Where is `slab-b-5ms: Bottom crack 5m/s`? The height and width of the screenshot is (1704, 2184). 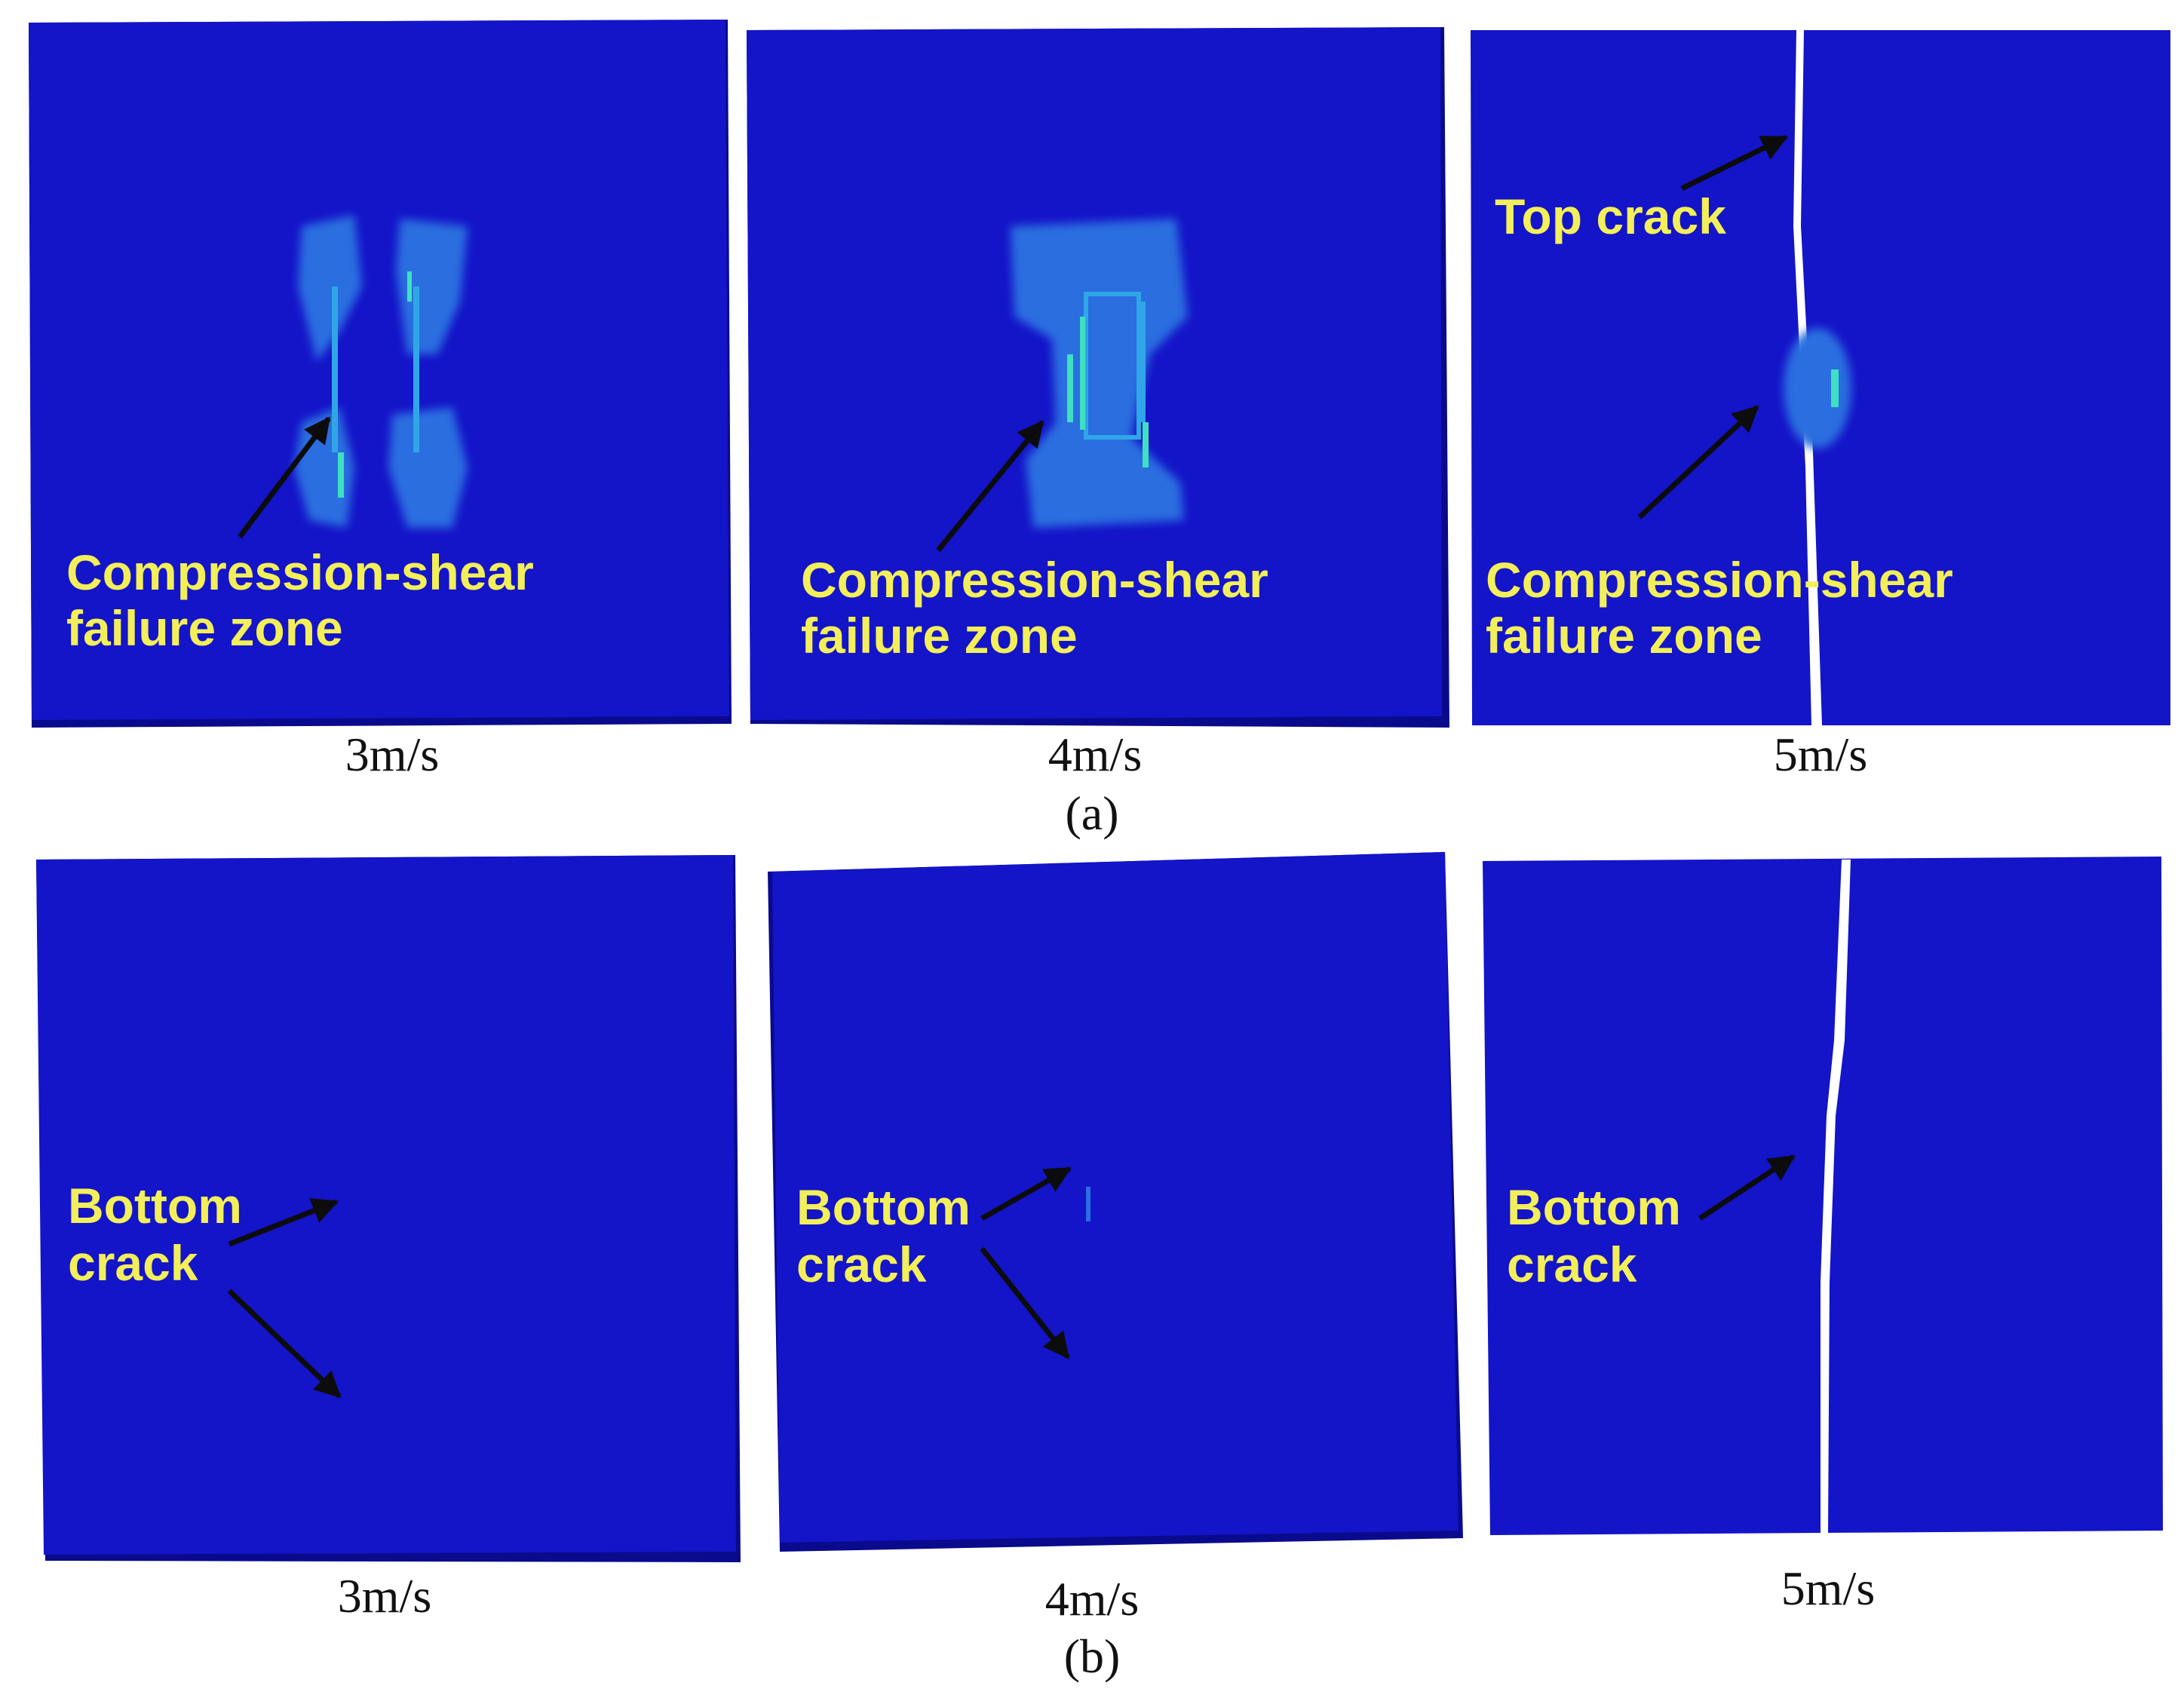 slab-b-5ms: Bottom crack 5m/s is located at coordinates (1823, 1236).